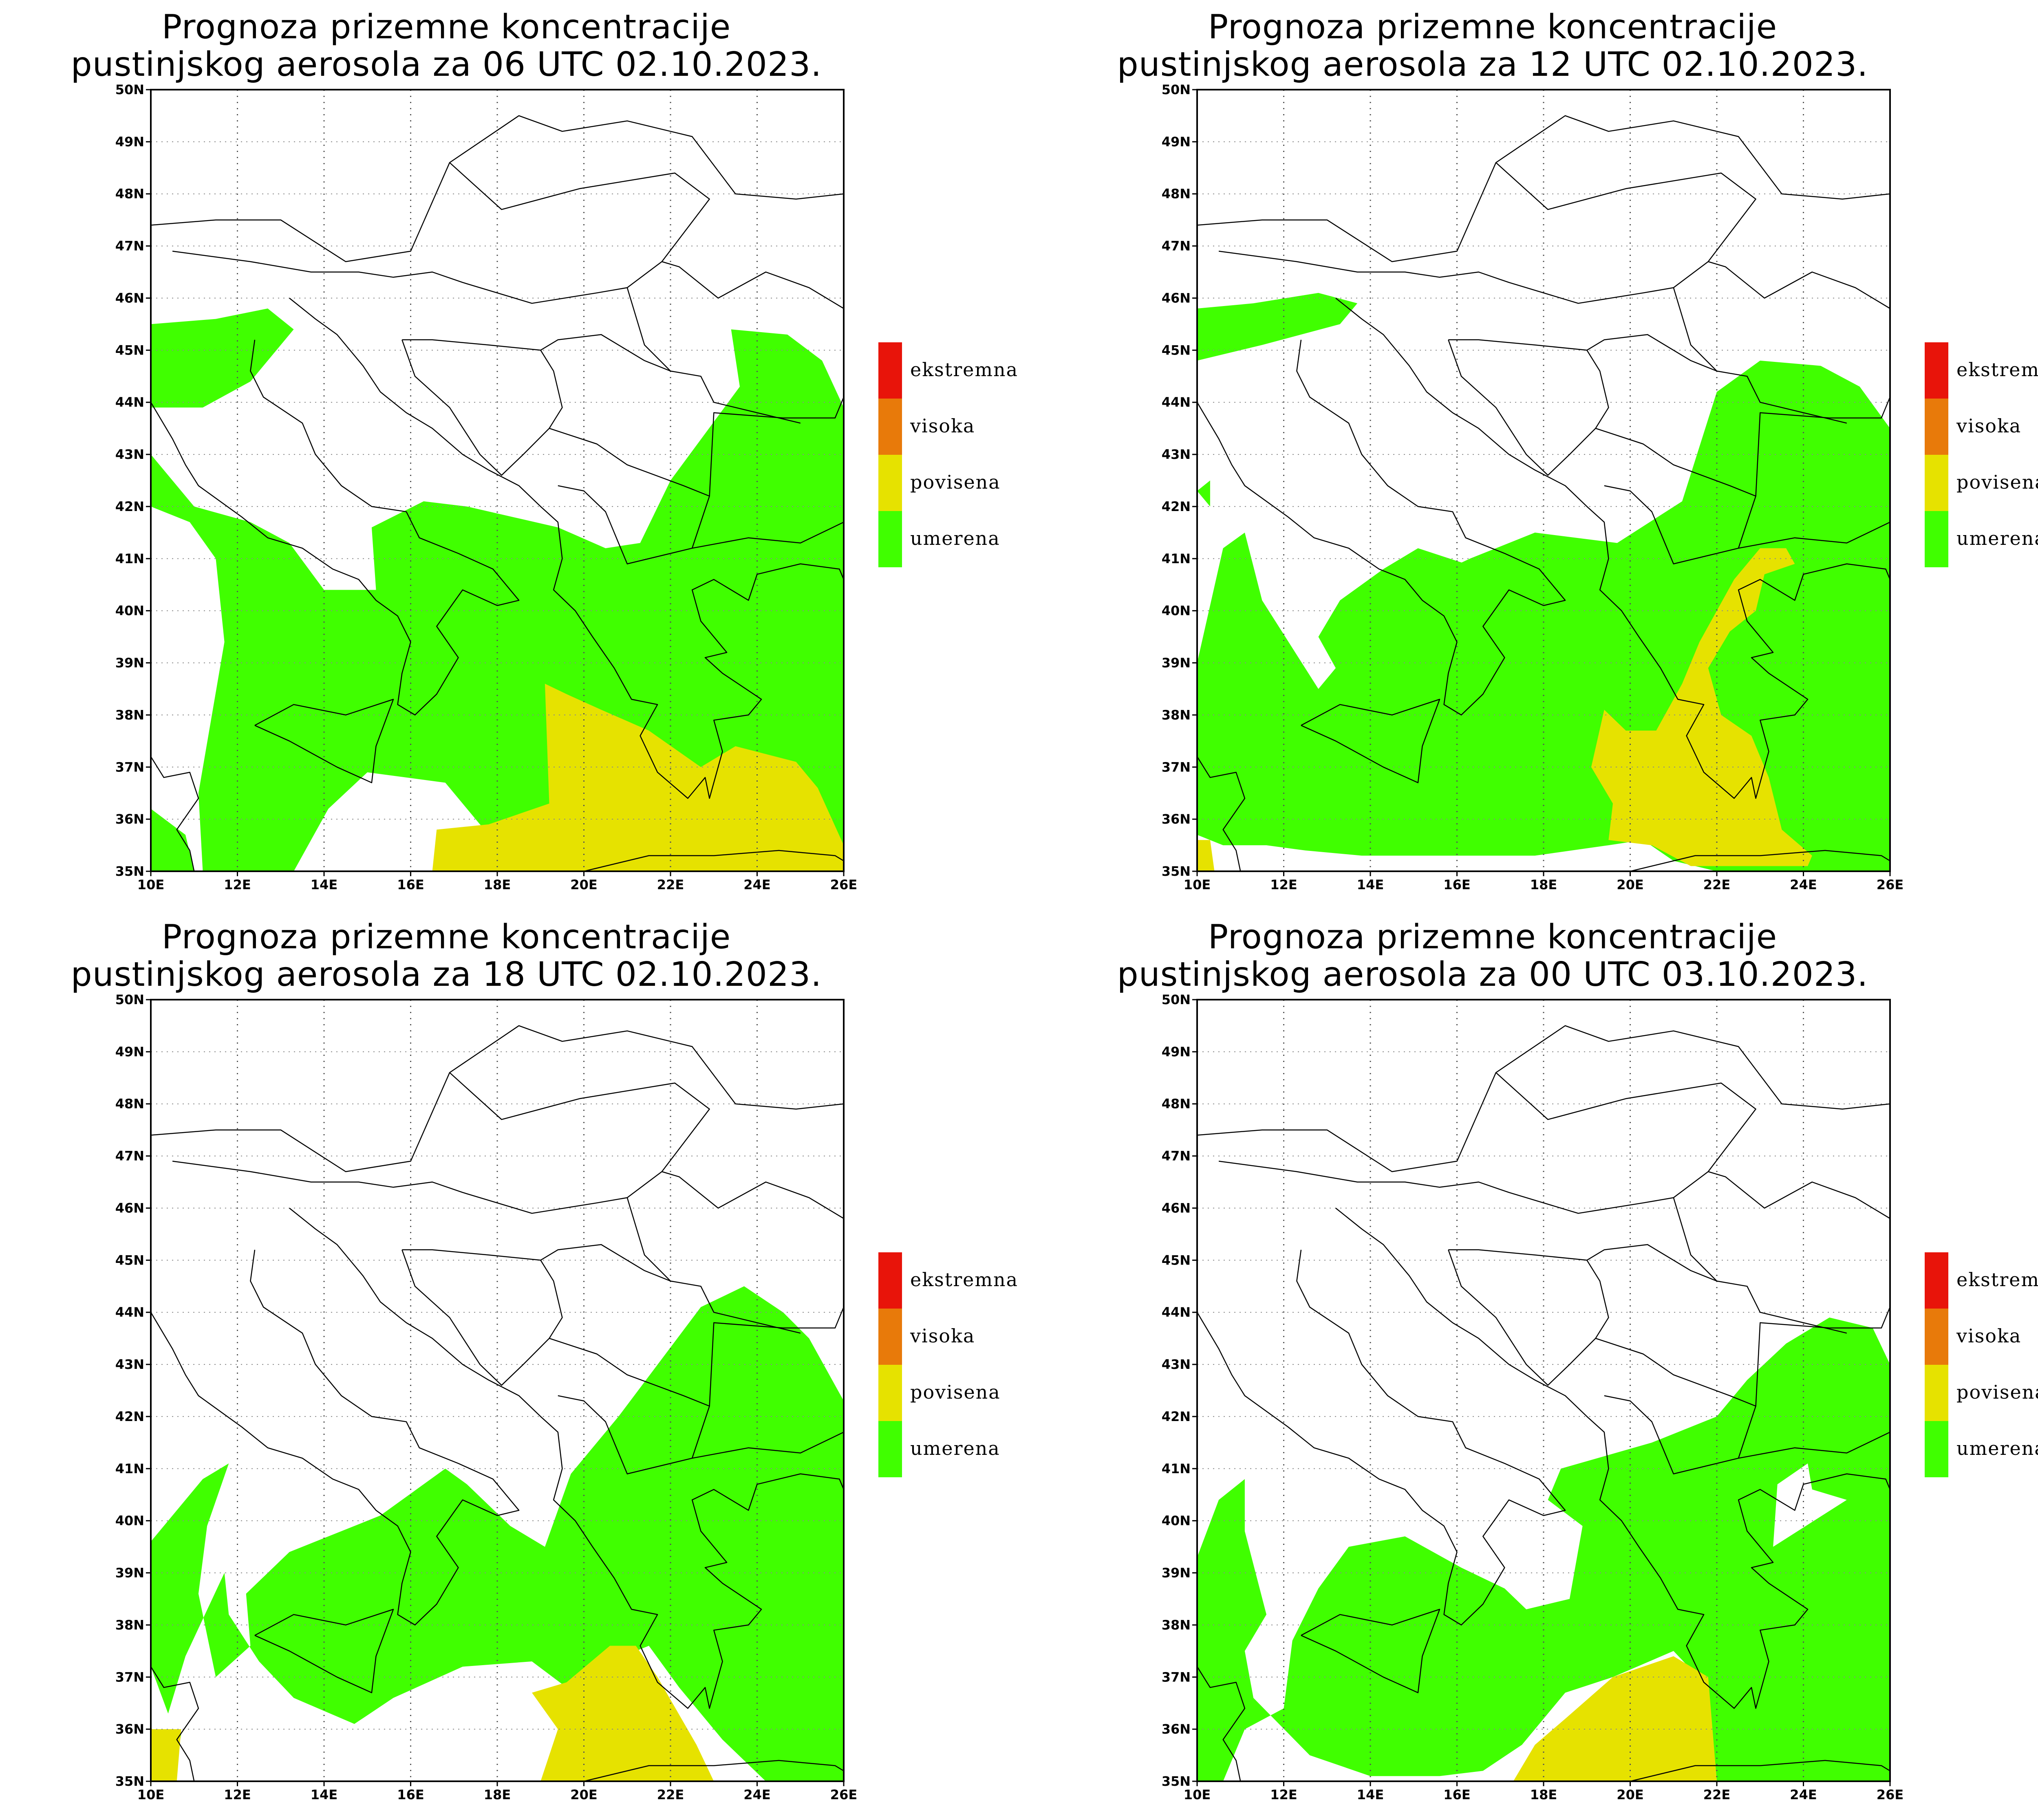  I want to click on legend-label-povisena: povisena, so click(1997, 482).